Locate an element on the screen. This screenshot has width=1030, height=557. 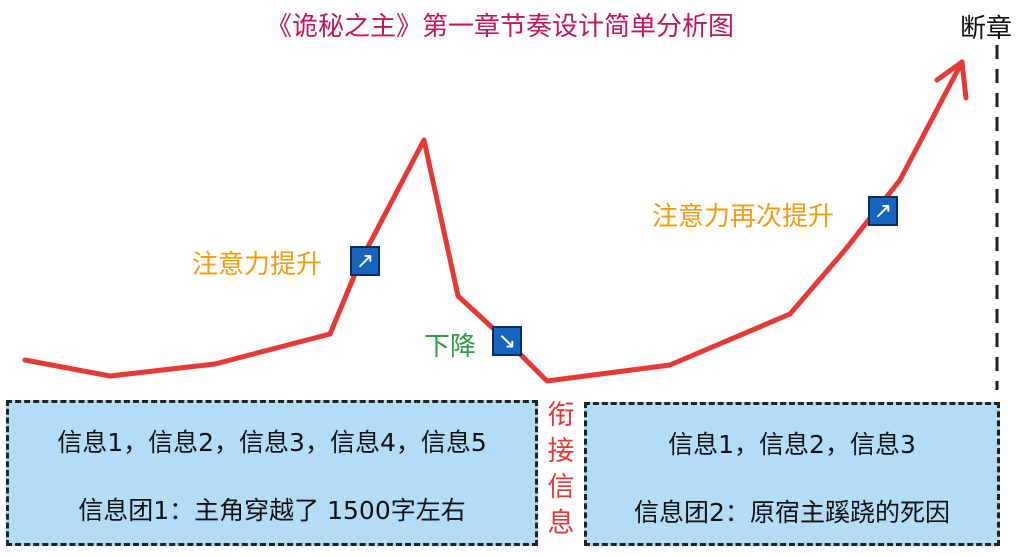
connector-char: 接 is located at coordinates (561, 451).